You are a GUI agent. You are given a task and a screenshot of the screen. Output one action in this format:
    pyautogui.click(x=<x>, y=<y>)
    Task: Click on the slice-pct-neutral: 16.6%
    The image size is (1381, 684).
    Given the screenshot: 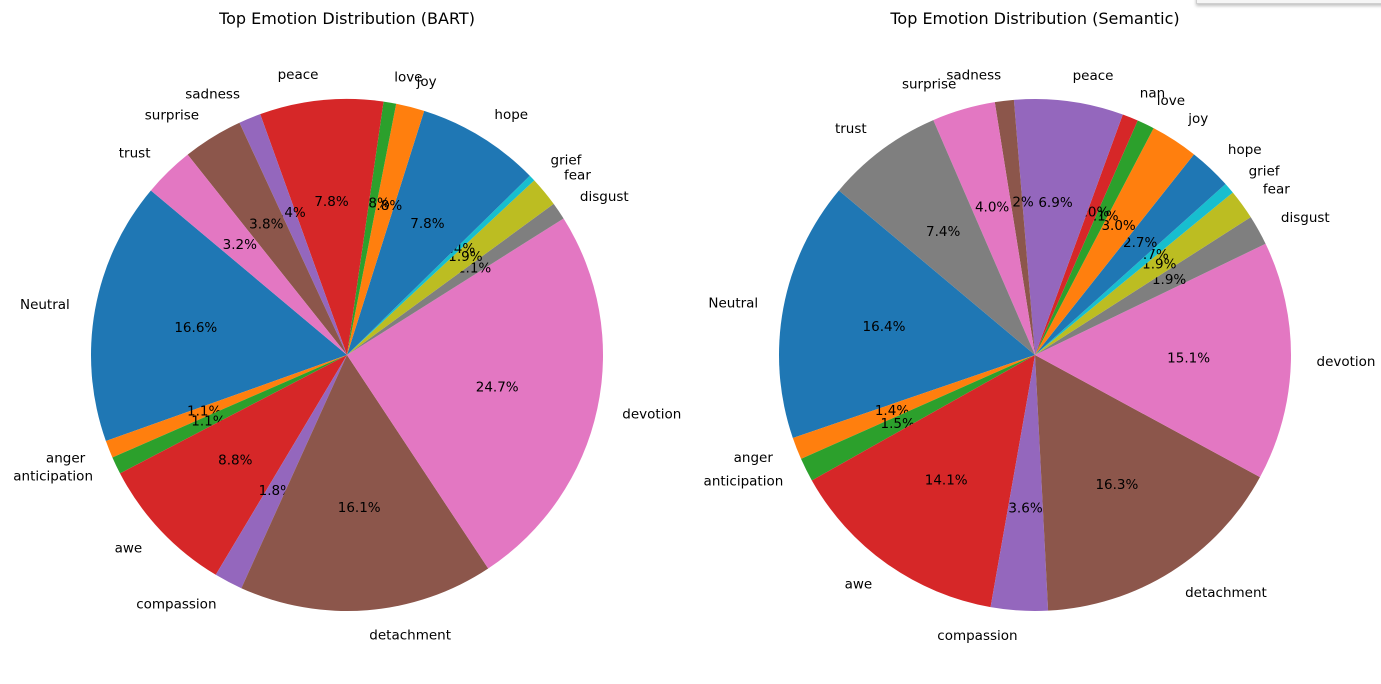 What is the action you would take?
    pyautogui.click(x=195, y=328)
    